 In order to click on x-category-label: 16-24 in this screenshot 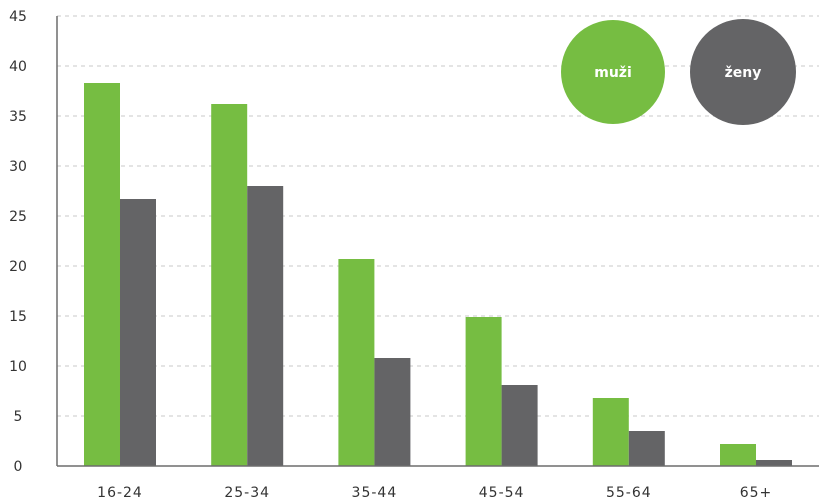, I will do `click(120, 493)`.